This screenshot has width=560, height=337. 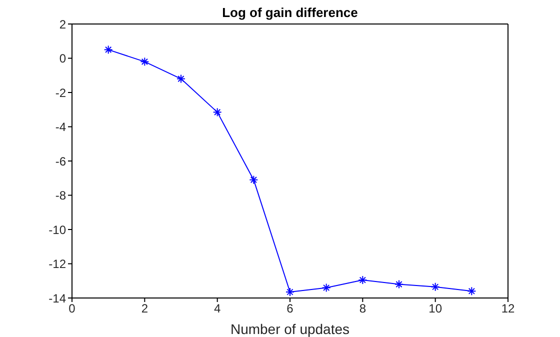 What do you see at coordinates (60, 195) in the screenshot?
I see `y-tick-label: -8` at bounding box center [60, 195].